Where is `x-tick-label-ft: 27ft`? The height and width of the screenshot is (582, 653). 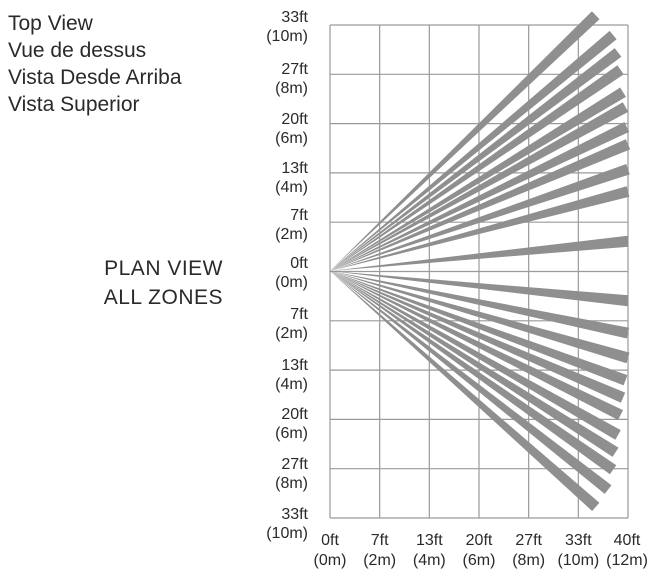 x-tick-label-ft: 27ft is located at coordinates (528, 540).